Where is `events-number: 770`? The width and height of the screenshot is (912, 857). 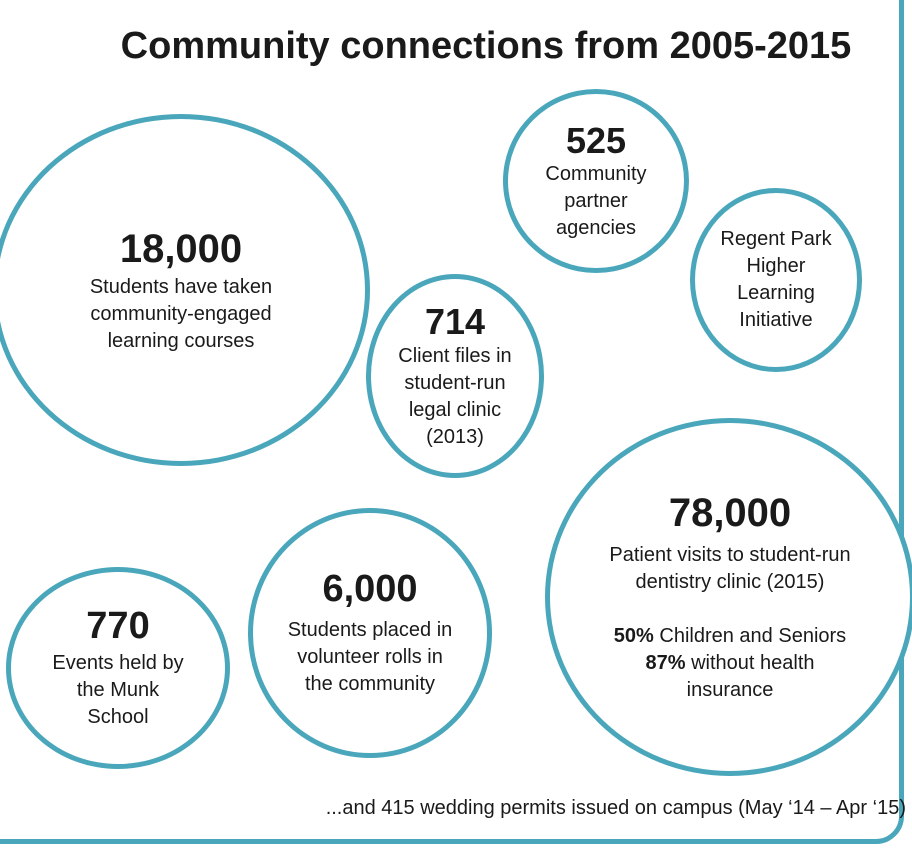
events-number: 770 is located at coordinates (118, 625).